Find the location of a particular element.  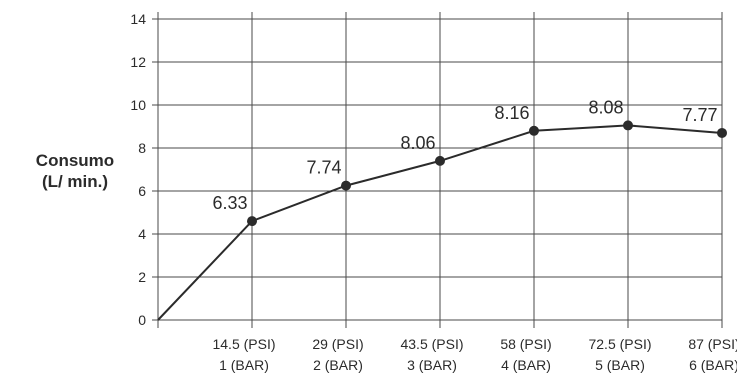

data-label: 8.16 is located at coordinates (511, 113).